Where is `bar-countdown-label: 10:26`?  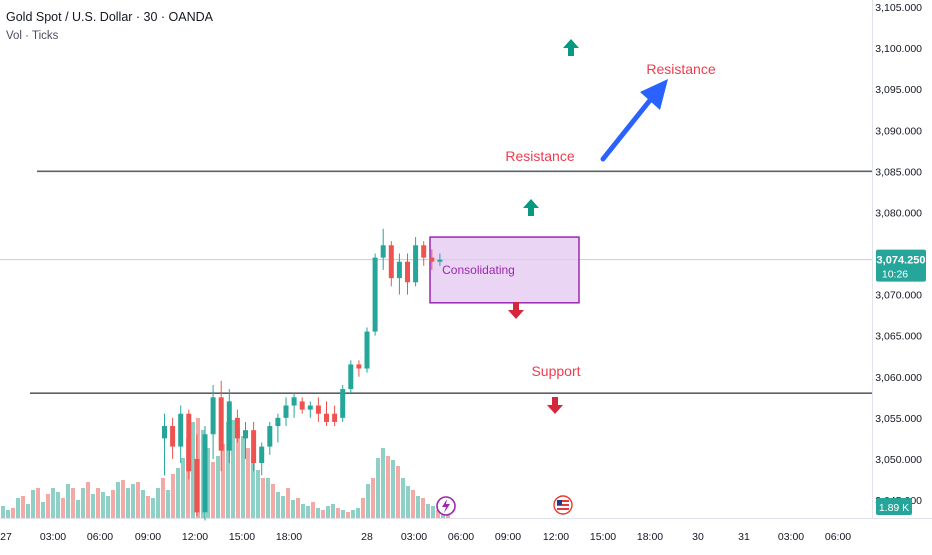 bar-countdown-label: 10:26 is located at coordinates (895, 275).